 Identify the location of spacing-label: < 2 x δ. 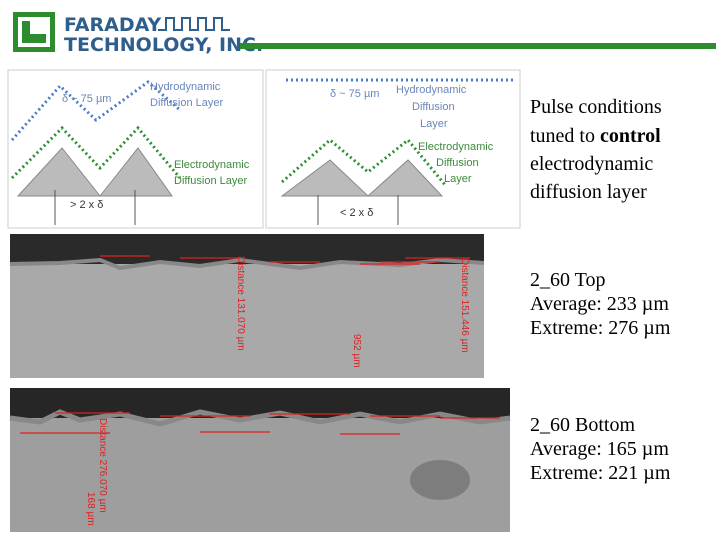
(356, 213).